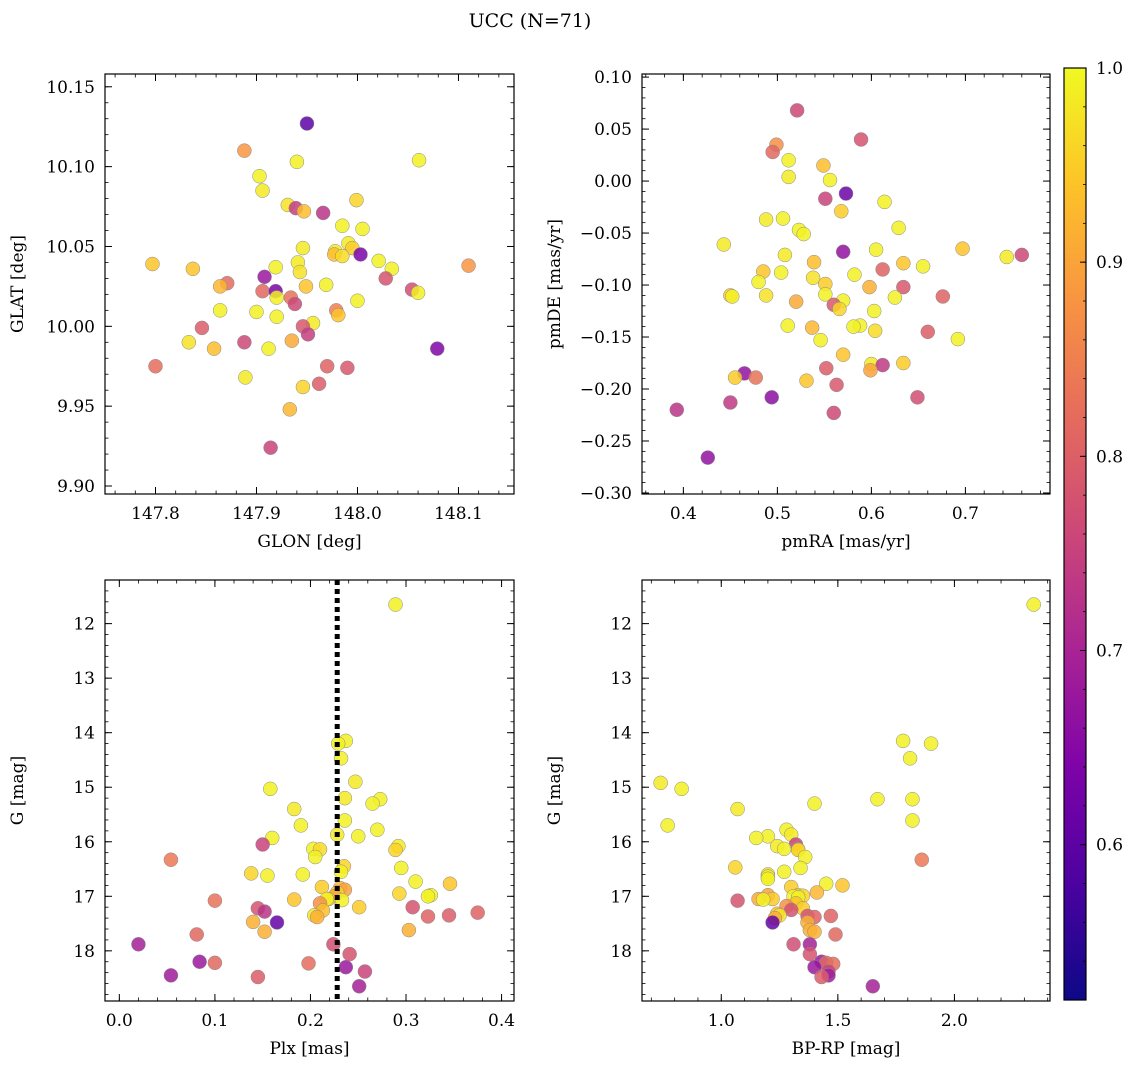  I want to click on y-tick-label: 15, so click(621, 788).